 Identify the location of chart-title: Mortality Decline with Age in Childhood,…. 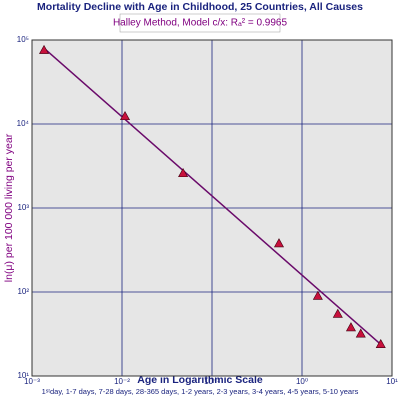
(200, 7).